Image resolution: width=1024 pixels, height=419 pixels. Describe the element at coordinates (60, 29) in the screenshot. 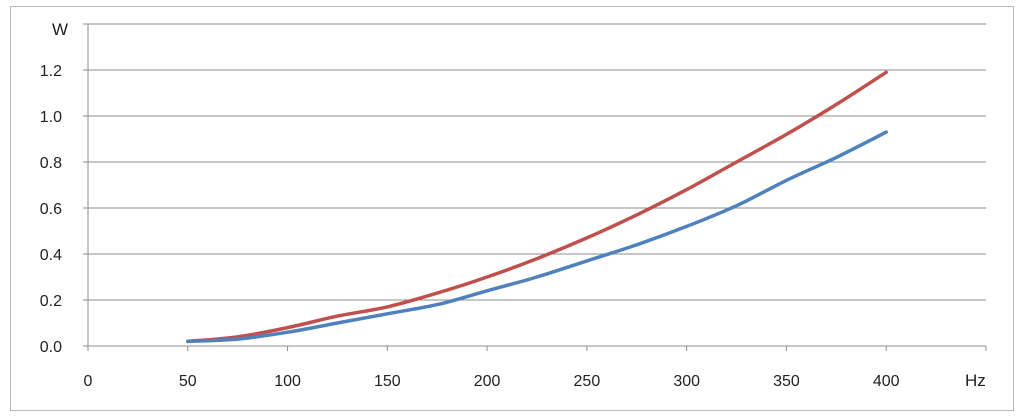

I see `y-axis-label: W` at that location.